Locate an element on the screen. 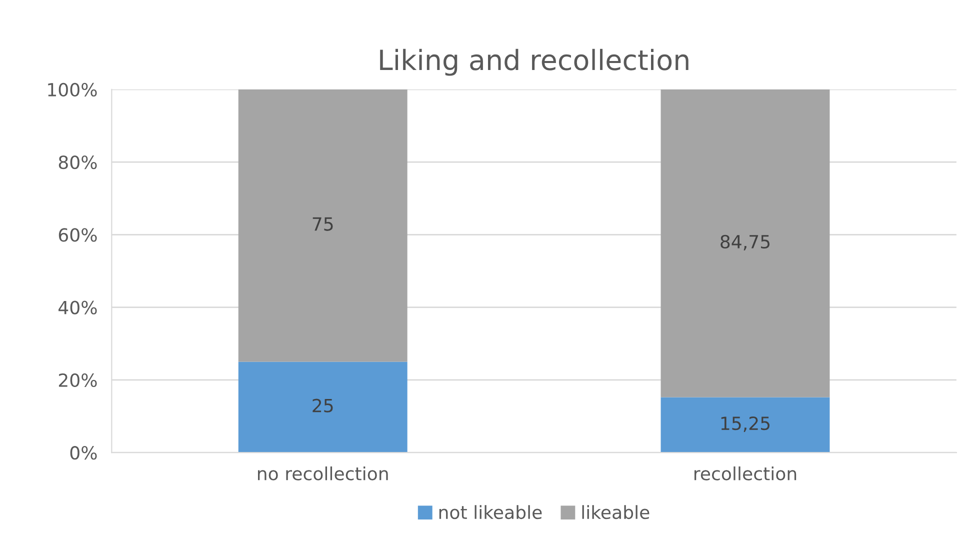 This screenshot has width=971, height=542. legend-label: not likeable is located at coordinates (490, 512).